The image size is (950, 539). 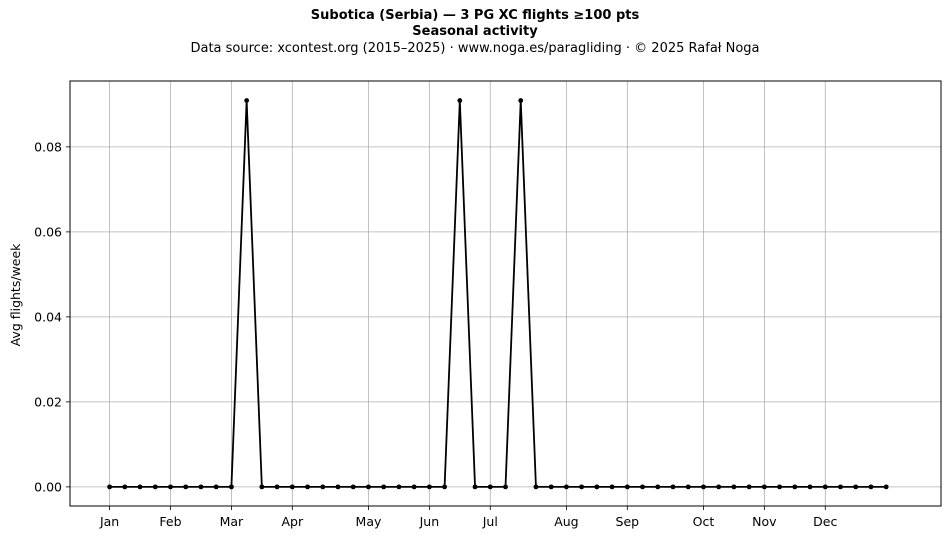 What do you see at coordinates (490, 521) in the screenshot?
I see `x-tick-label: Jul` at bounding box center [490, 521].